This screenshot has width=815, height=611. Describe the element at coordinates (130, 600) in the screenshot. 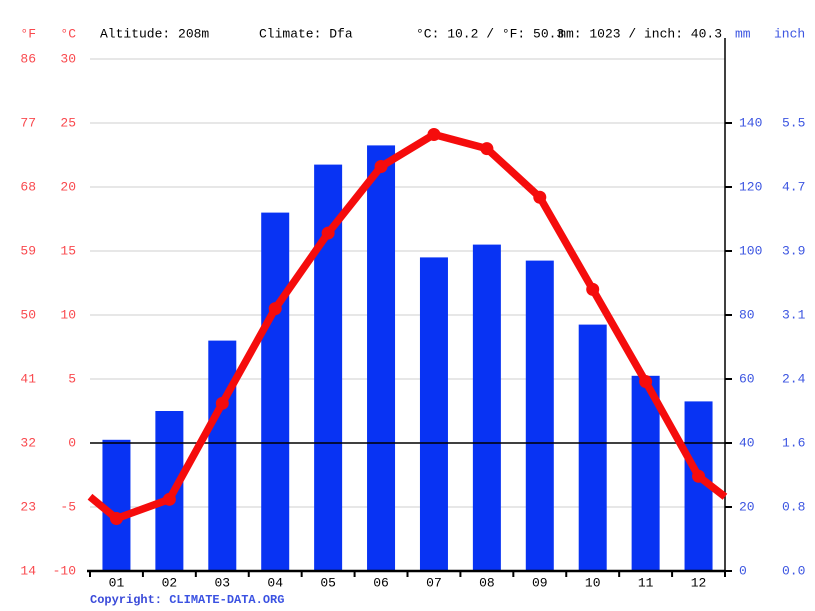

I see `copyright-prefix: Copyright:` at that location.